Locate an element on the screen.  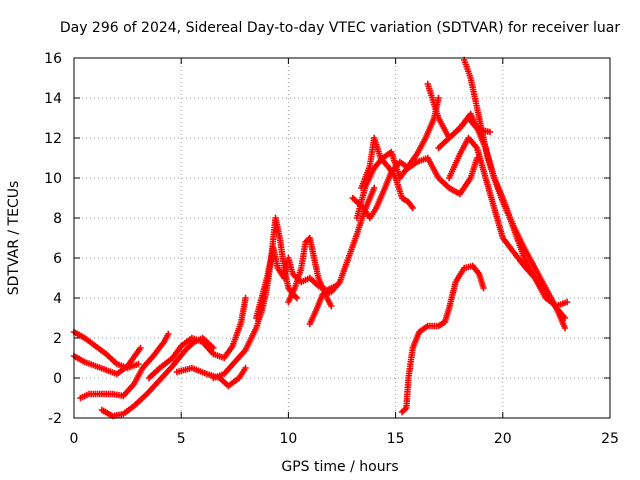
y-tick-label: 8 is located at coordinates (57, 219).